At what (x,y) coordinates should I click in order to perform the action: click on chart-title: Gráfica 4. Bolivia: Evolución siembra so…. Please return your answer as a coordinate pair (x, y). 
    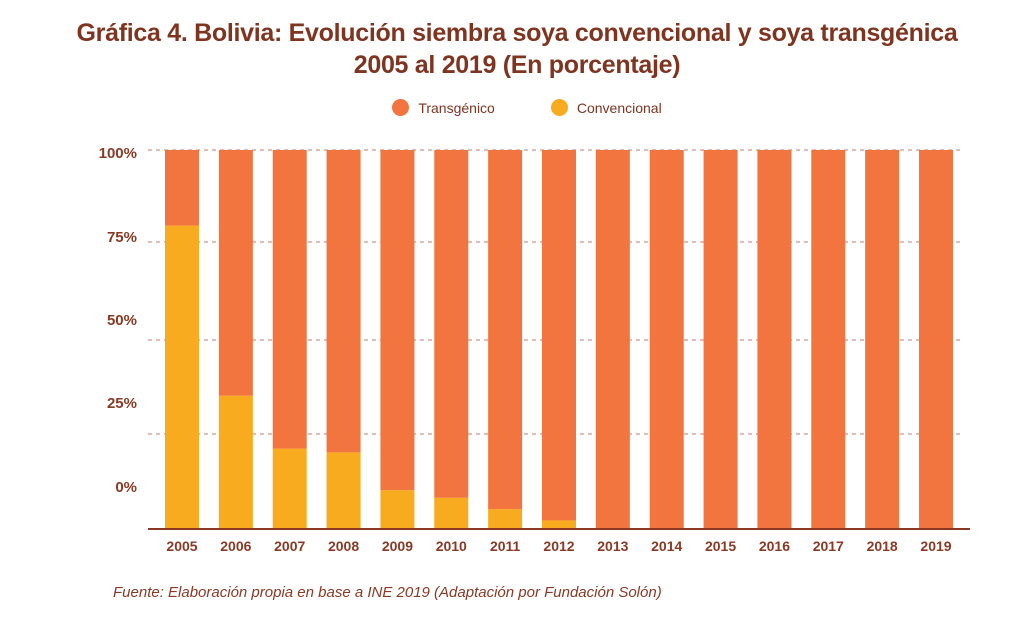
    Looking at the image, I should click on (517, 33).